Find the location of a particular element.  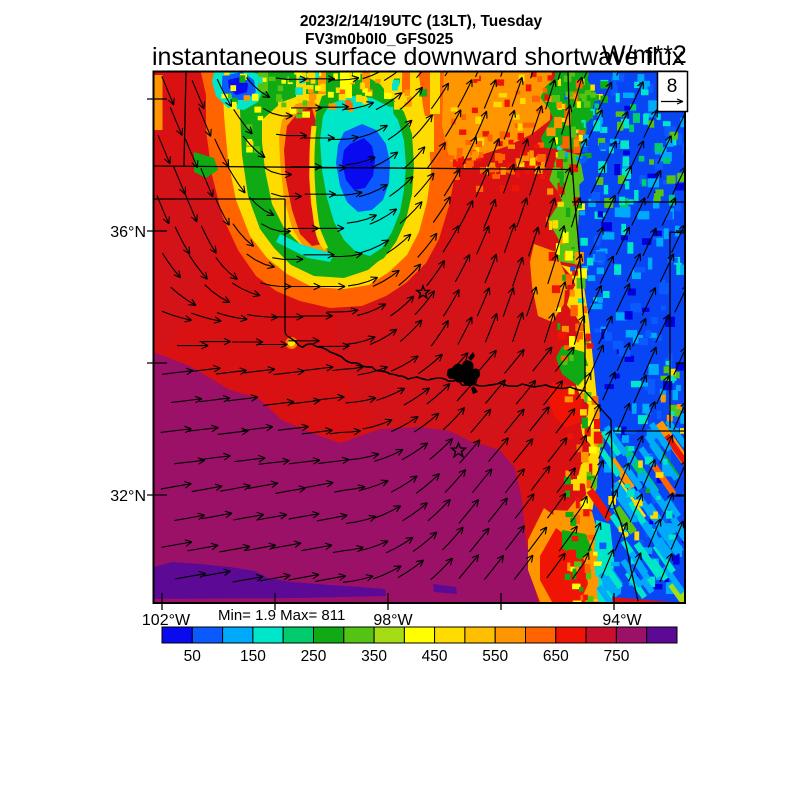

svg-text: 450 is located at coordinates (435, 656).